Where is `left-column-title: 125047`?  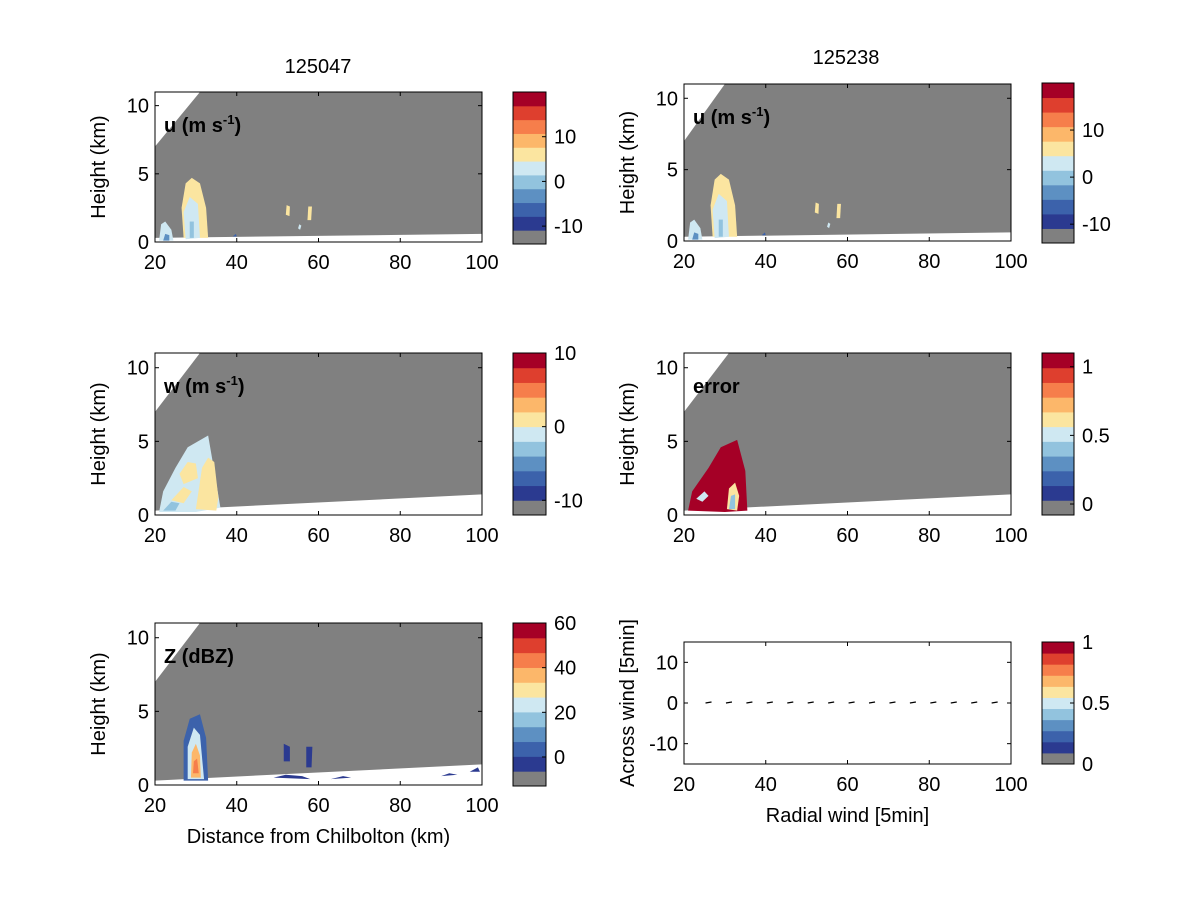 left-column-title: 125047 is located at coordinates (318, 67).